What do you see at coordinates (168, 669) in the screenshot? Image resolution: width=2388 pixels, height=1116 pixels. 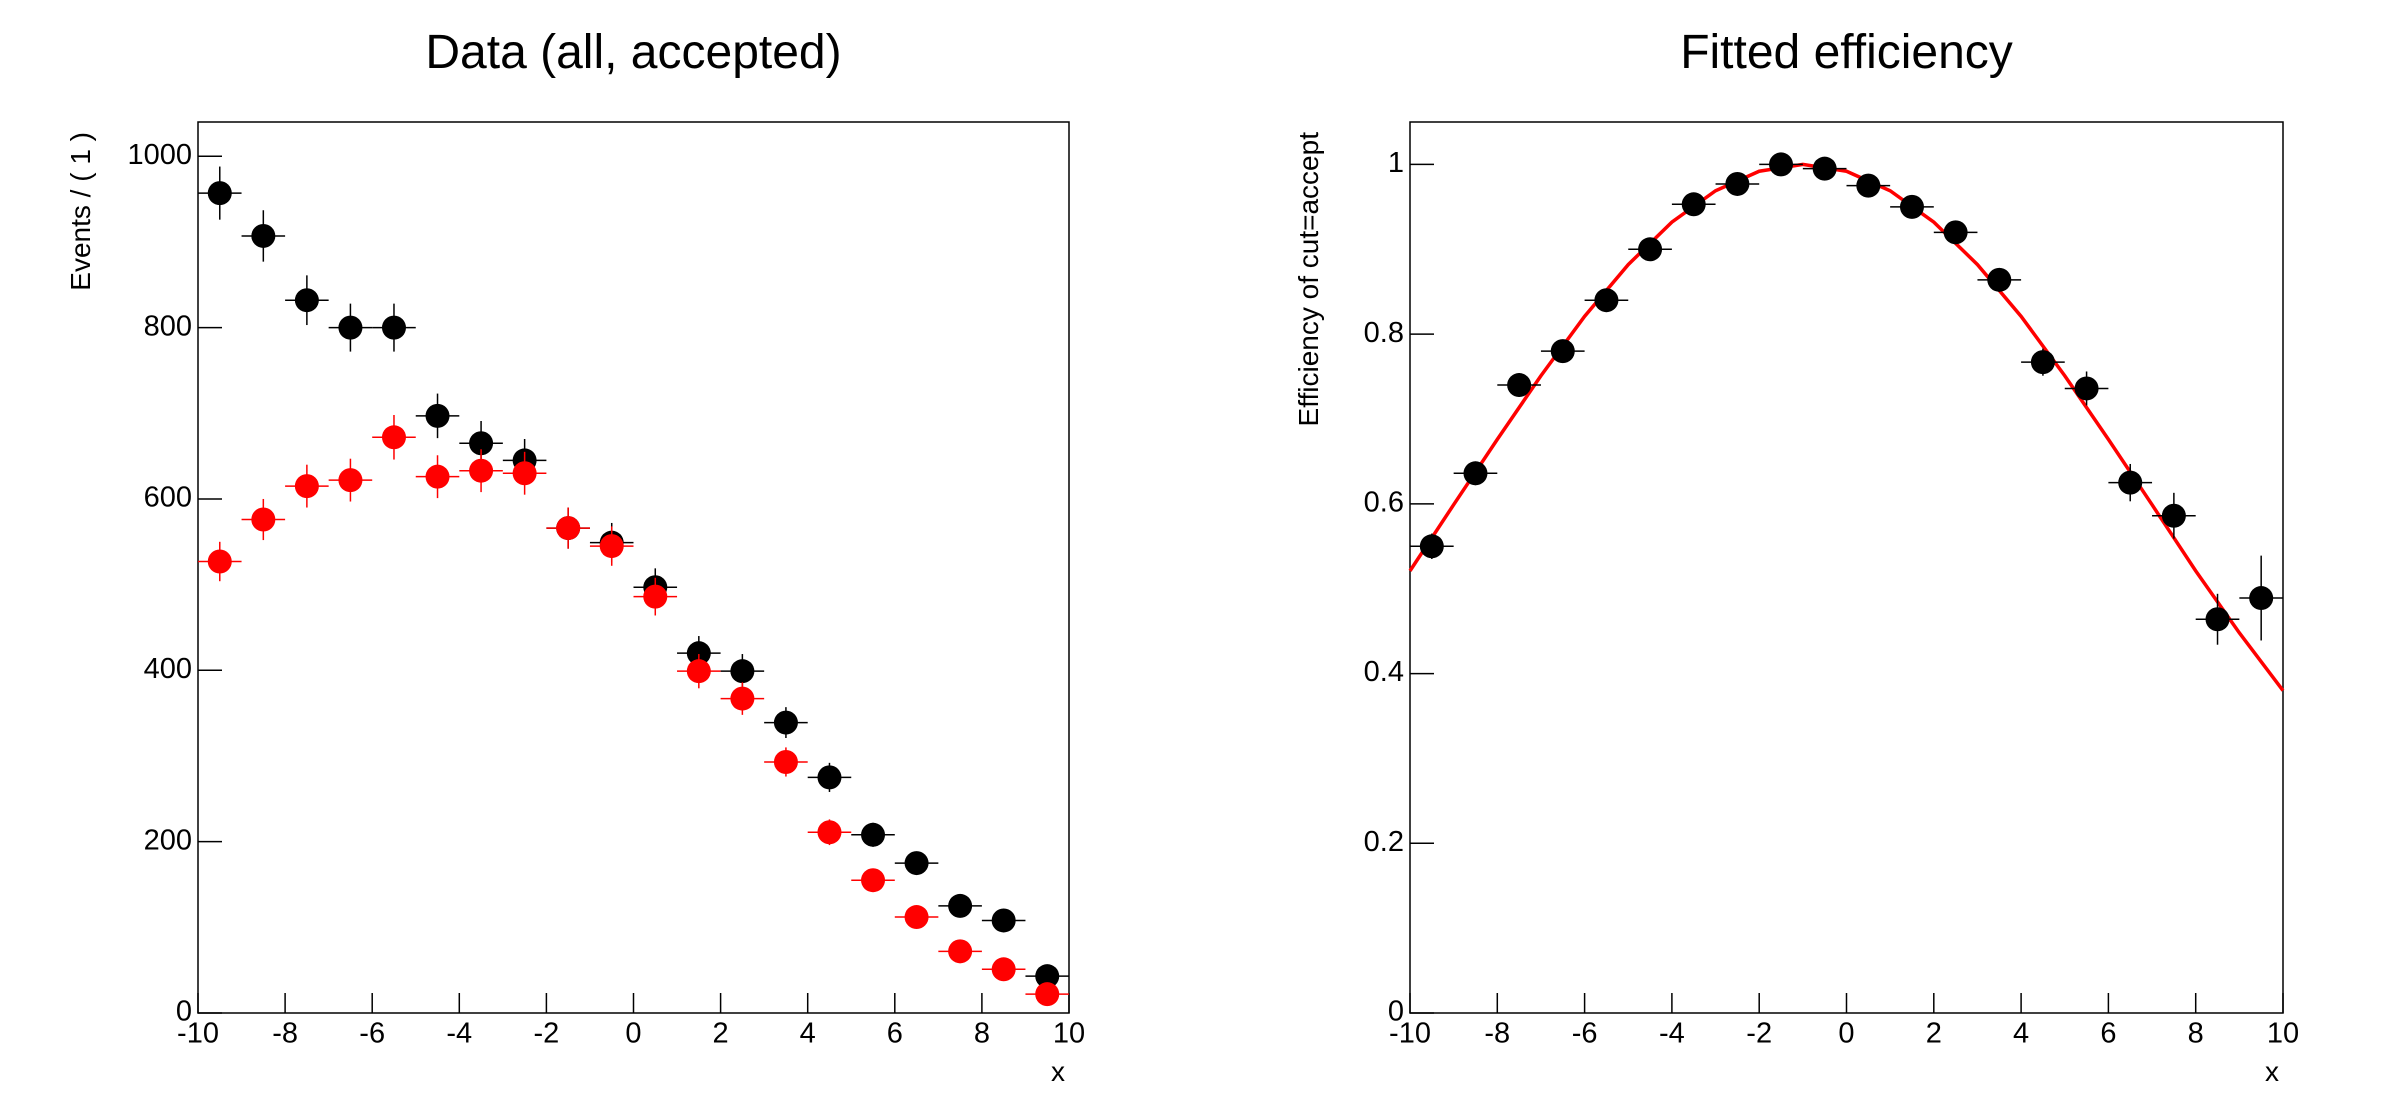 I see `y-tick-label: 400` at bounding box center [168, 669].